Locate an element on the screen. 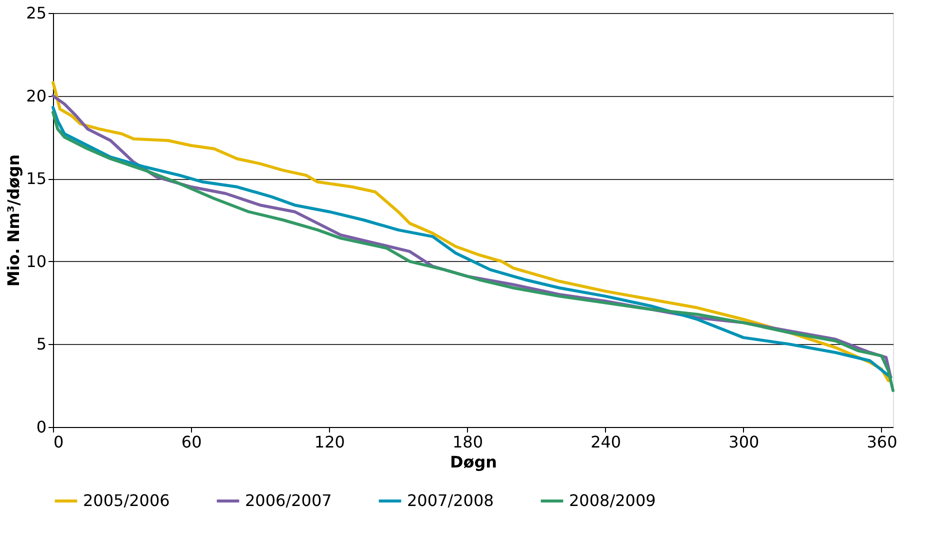 The image size is (933, 550). x-tick-label: 240 is located at coordinates (606, 442).